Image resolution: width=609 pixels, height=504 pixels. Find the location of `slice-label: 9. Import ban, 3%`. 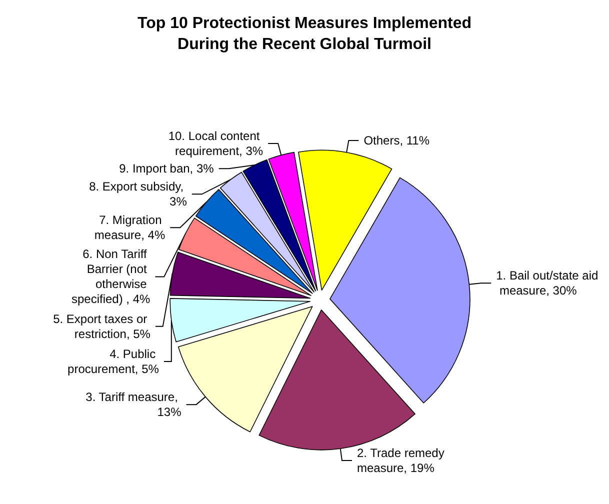

slice-label: 9. Import ban, 3% is located at coordinates (166, 169).